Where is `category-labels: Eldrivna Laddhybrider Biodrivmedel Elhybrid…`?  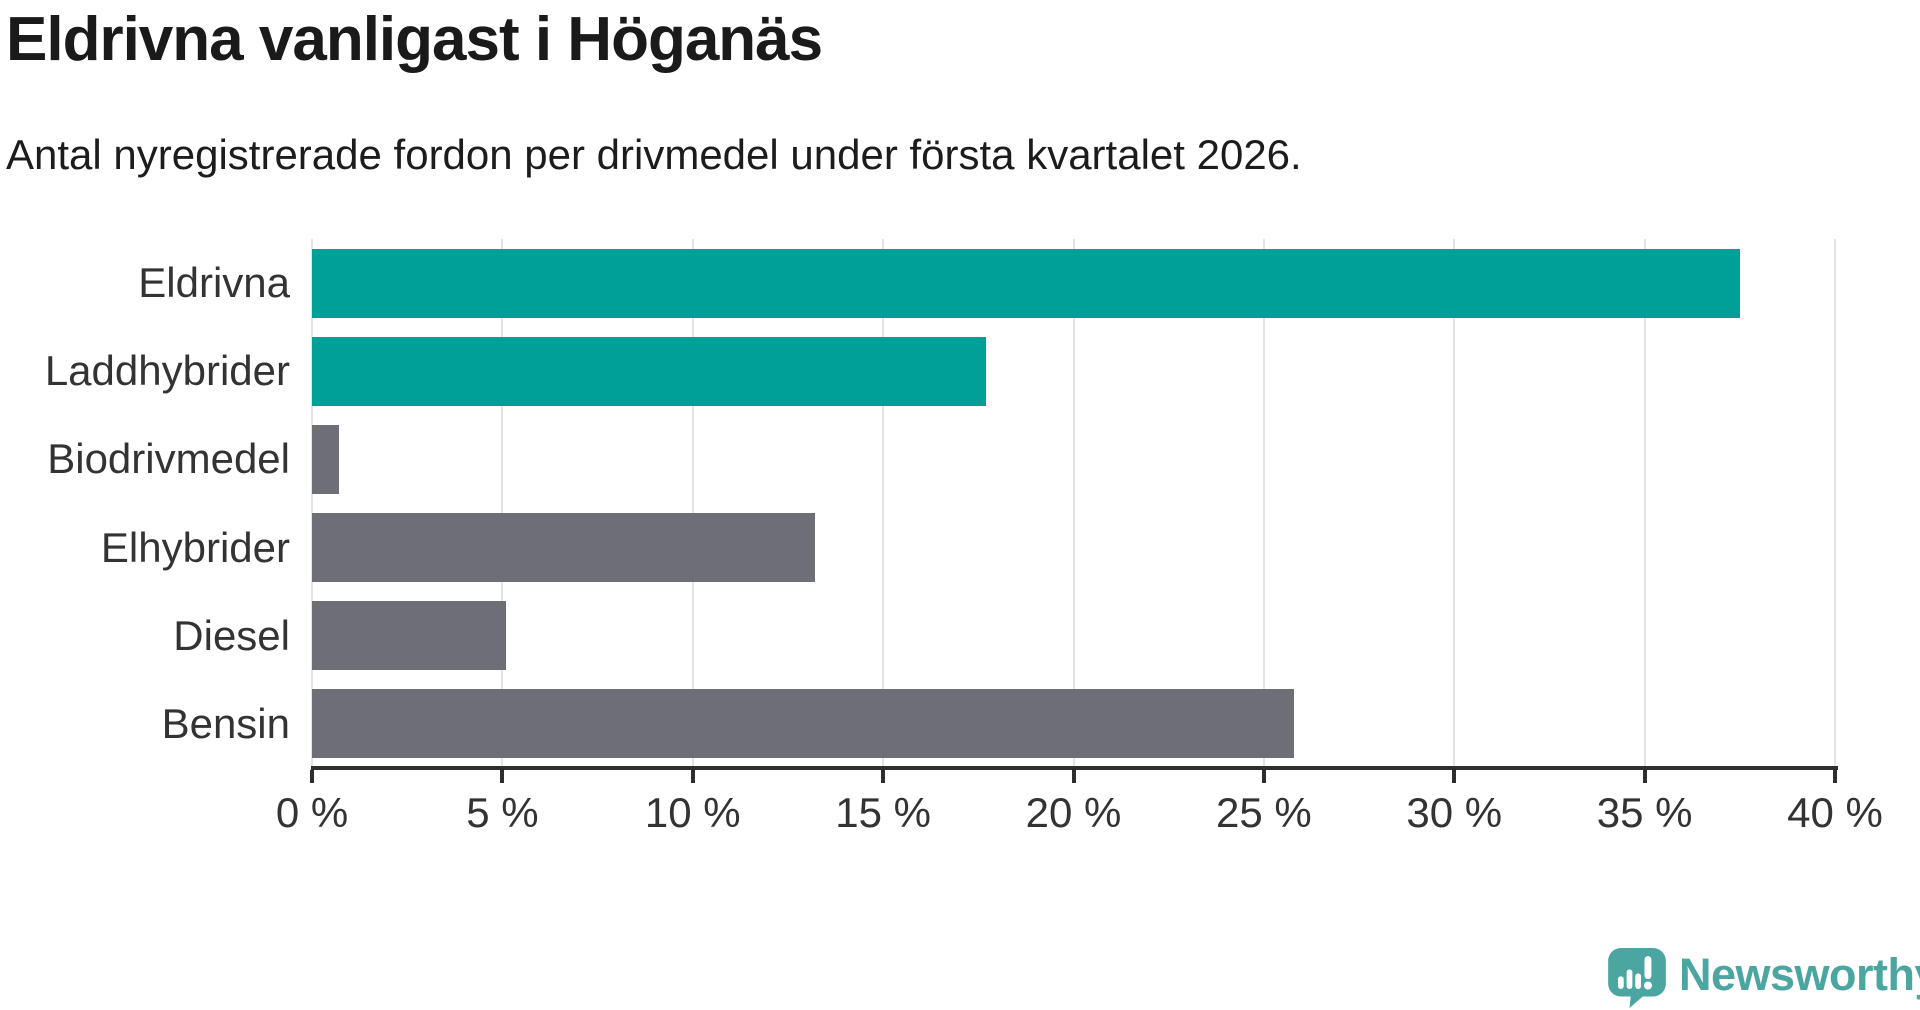
category-labels: Eldrivna Laddhybrider Biodrivmedel Elhybrid… is located at coordinates (145, 503).